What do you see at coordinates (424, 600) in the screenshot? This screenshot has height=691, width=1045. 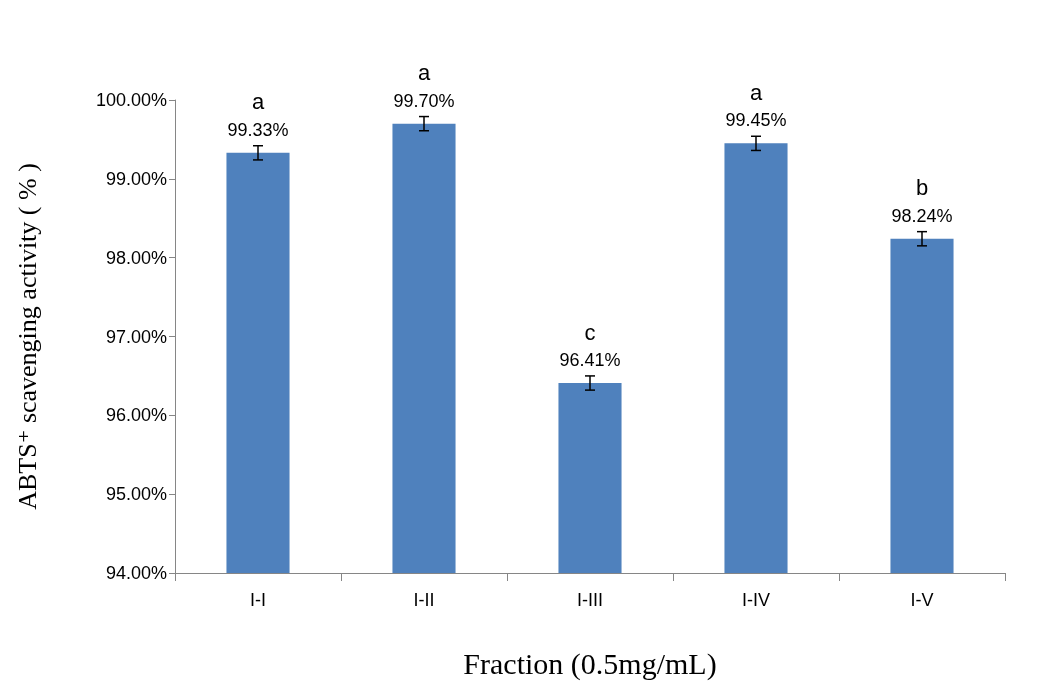 I see `x-tick-label: I-II` at bounding box center [424, 600].